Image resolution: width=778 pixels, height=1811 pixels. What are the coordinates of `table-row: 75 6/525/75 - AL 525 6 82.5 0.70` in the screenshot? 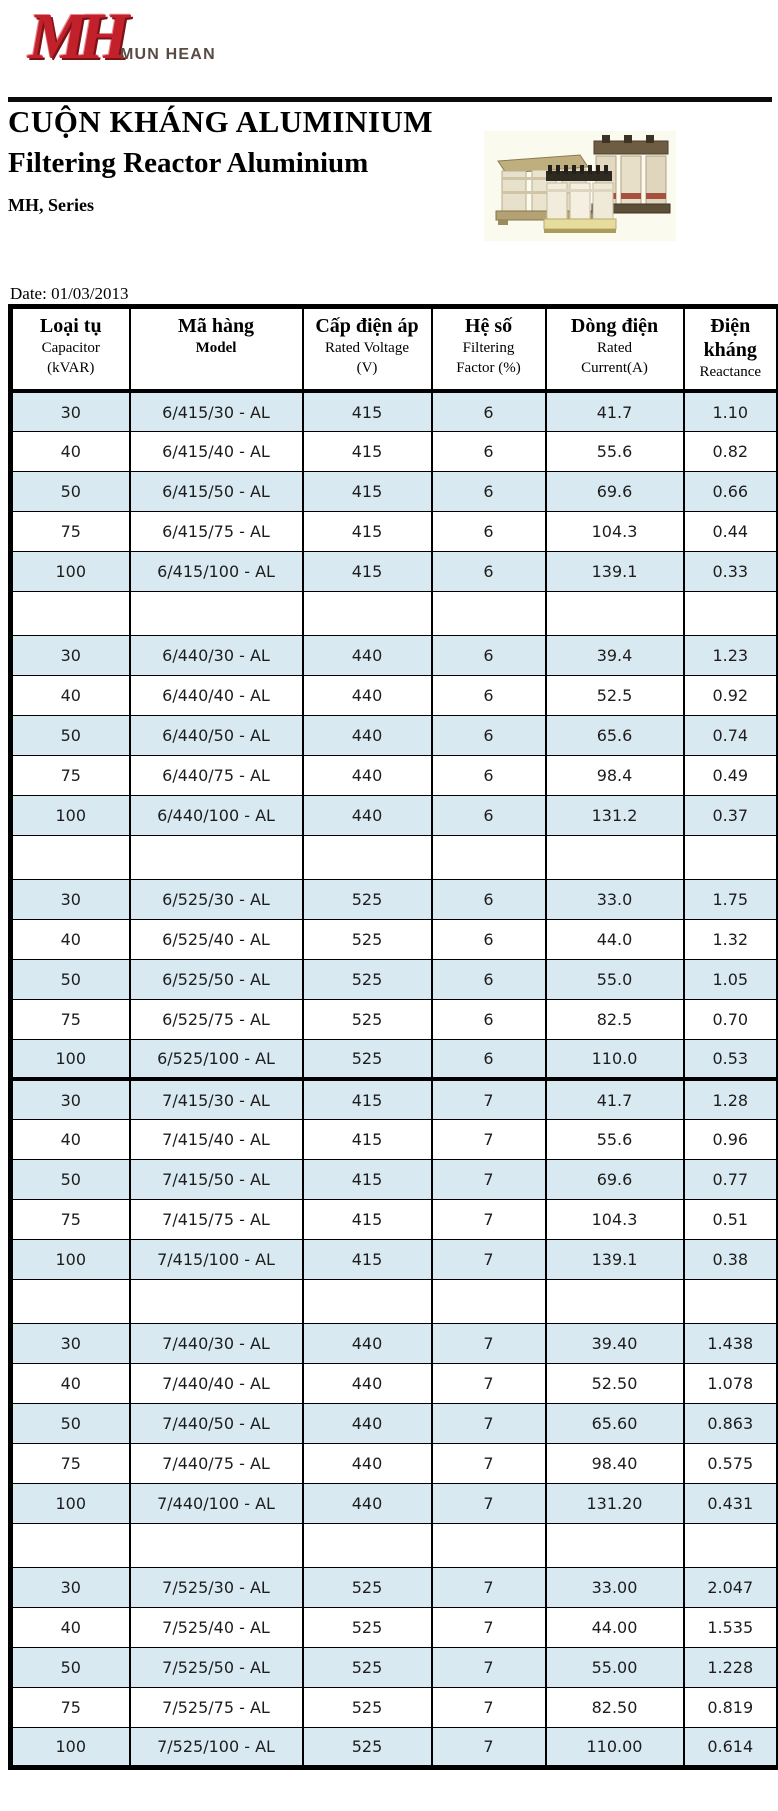 It's located at (393, 1019).